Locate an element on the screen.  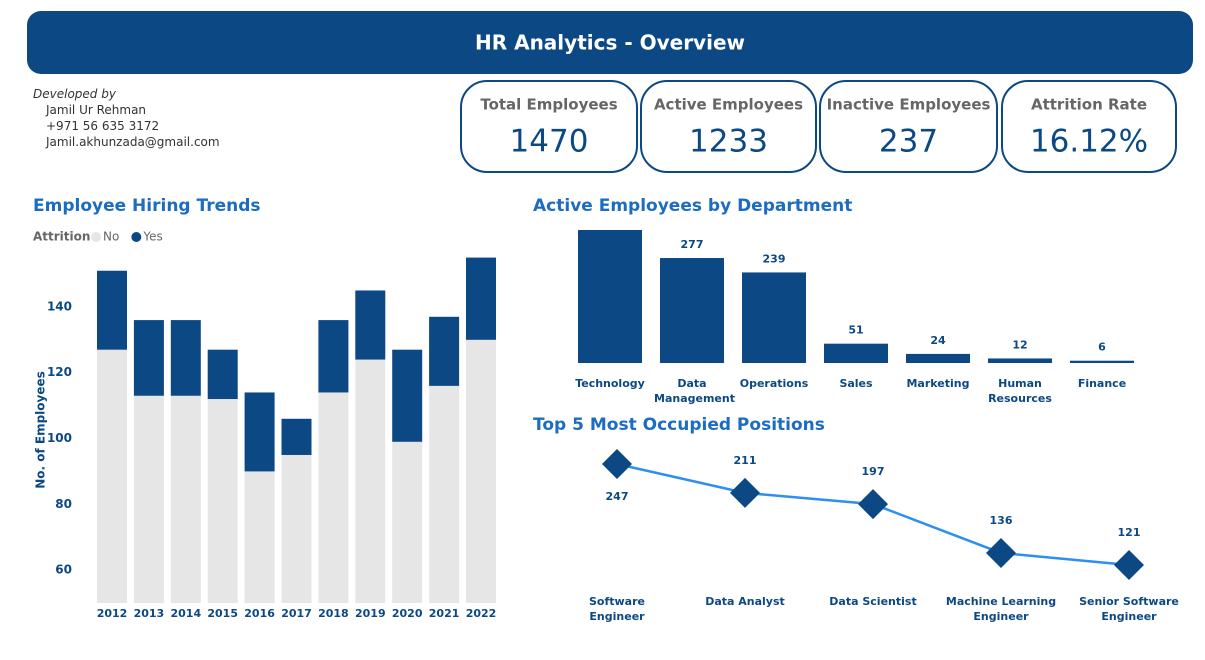
x-tick-label: Marketing is located at coordinates (938, 383).